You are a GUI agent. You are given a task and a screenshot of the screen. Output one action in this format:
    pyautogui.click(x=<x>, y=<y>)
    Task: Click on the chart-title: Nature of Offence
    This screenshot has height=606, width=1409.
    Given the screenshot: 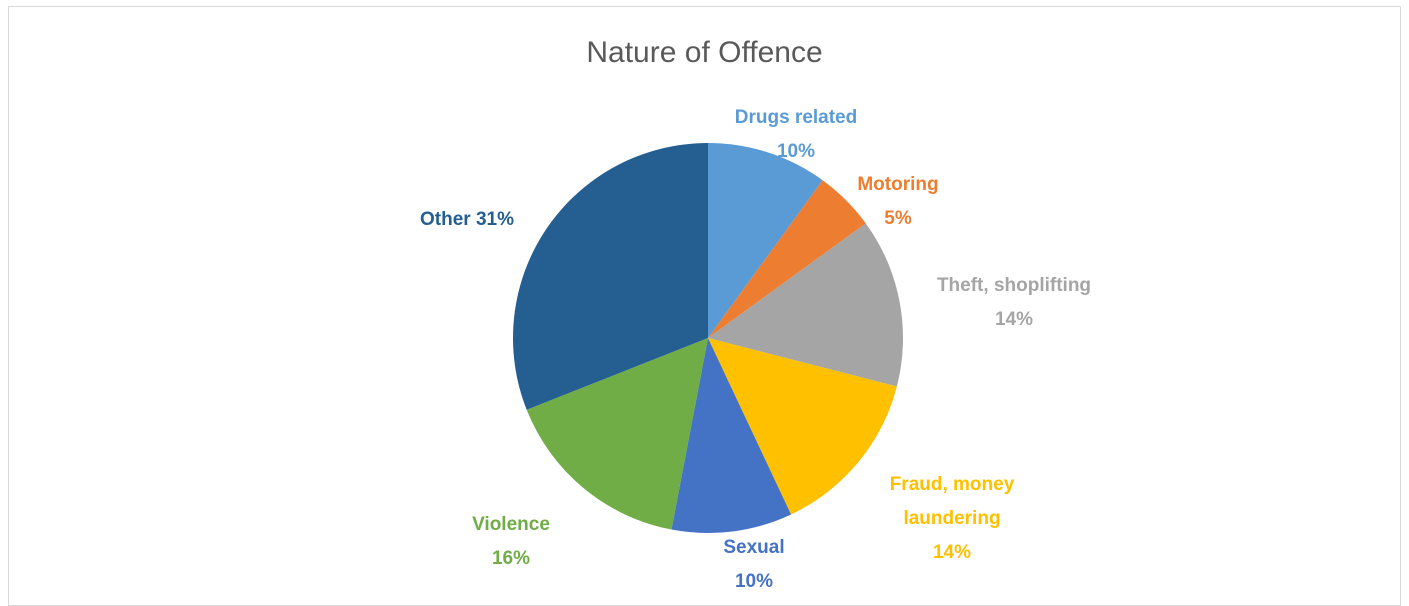 What is the action you would take?
    pyautogui.click(x=704, y=52)
    